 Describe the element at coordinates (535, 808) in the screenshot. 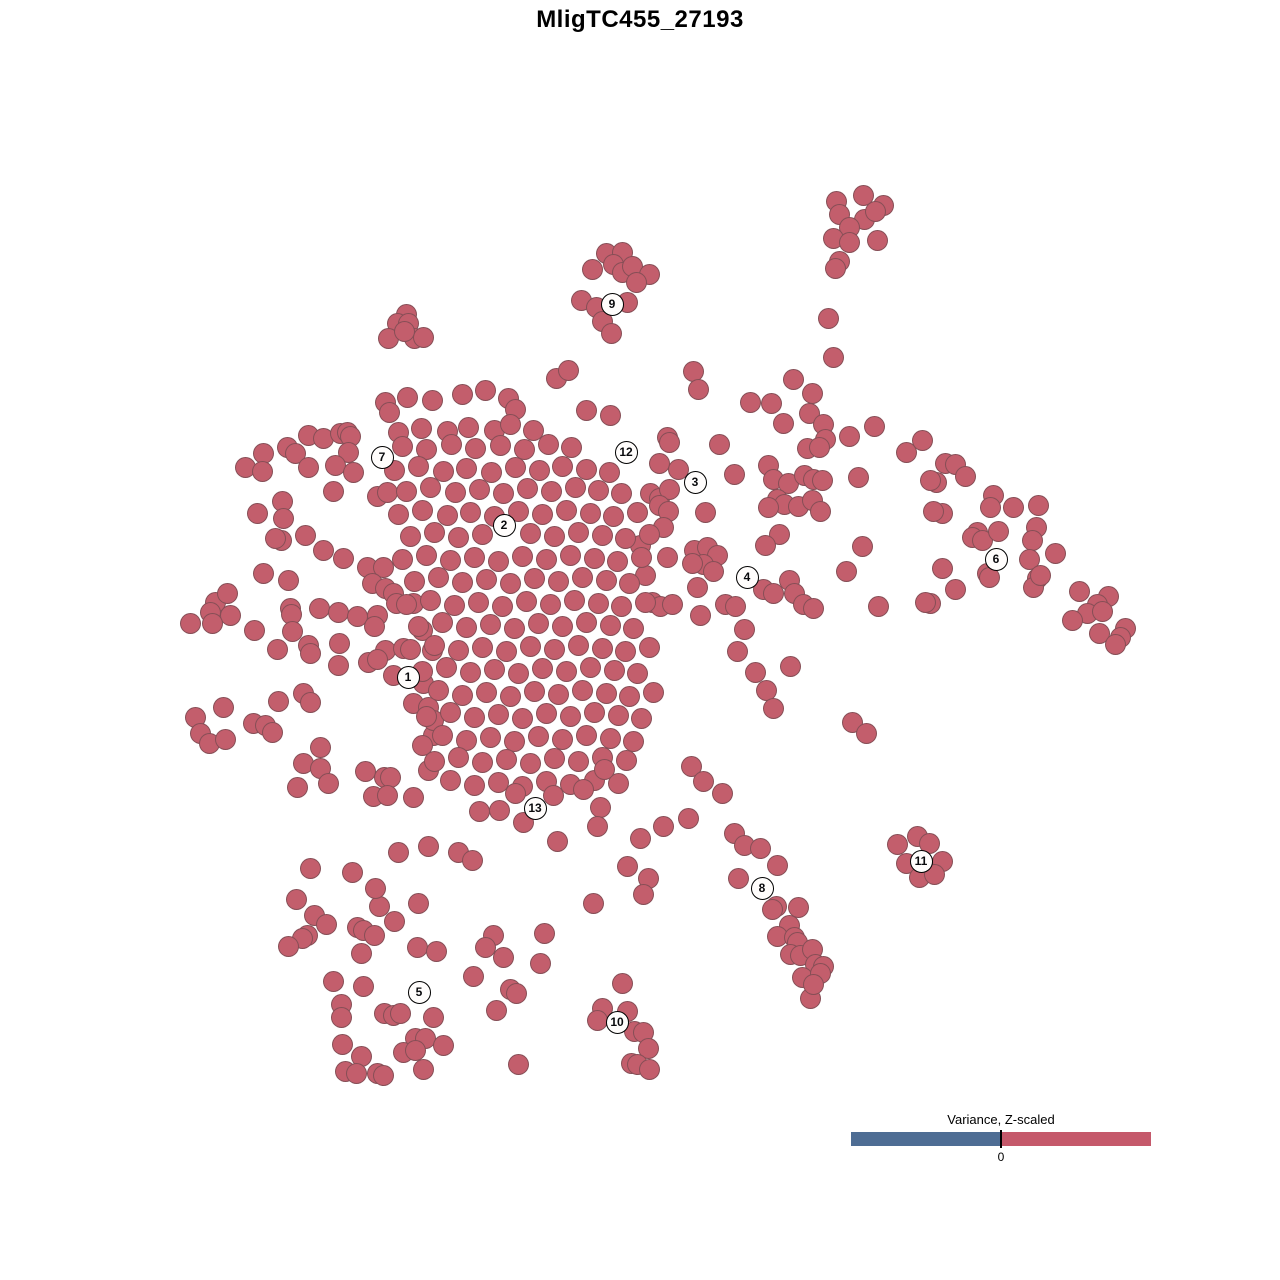

I see `cluster-label-13: 13` at that location.